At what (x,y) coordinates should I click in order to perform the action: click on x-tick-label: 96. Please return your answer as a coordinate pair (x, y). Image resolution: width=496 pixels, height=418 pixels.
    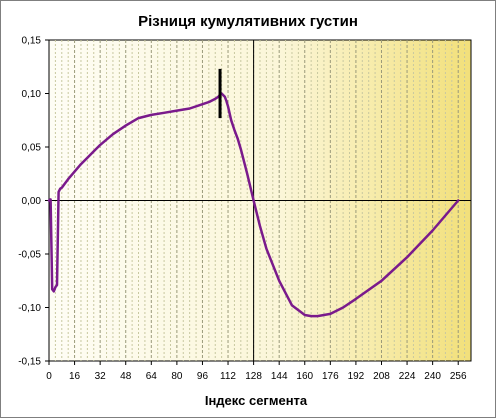
    Looking at the image, I should click on (203, 376).